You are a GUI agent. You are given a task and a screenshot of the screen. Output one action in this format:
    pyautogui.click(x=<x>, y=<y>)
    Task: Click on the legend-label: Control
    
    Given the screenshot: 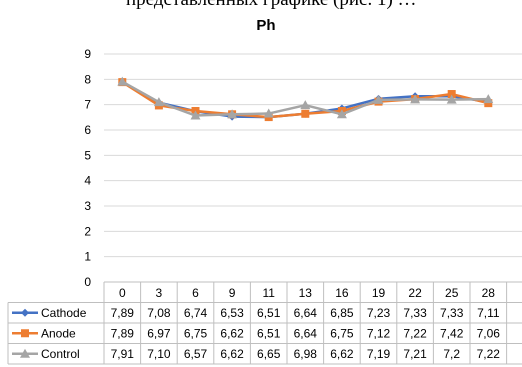 What is the action you would take?
    pyautogui.click(x=60, y=354)
    